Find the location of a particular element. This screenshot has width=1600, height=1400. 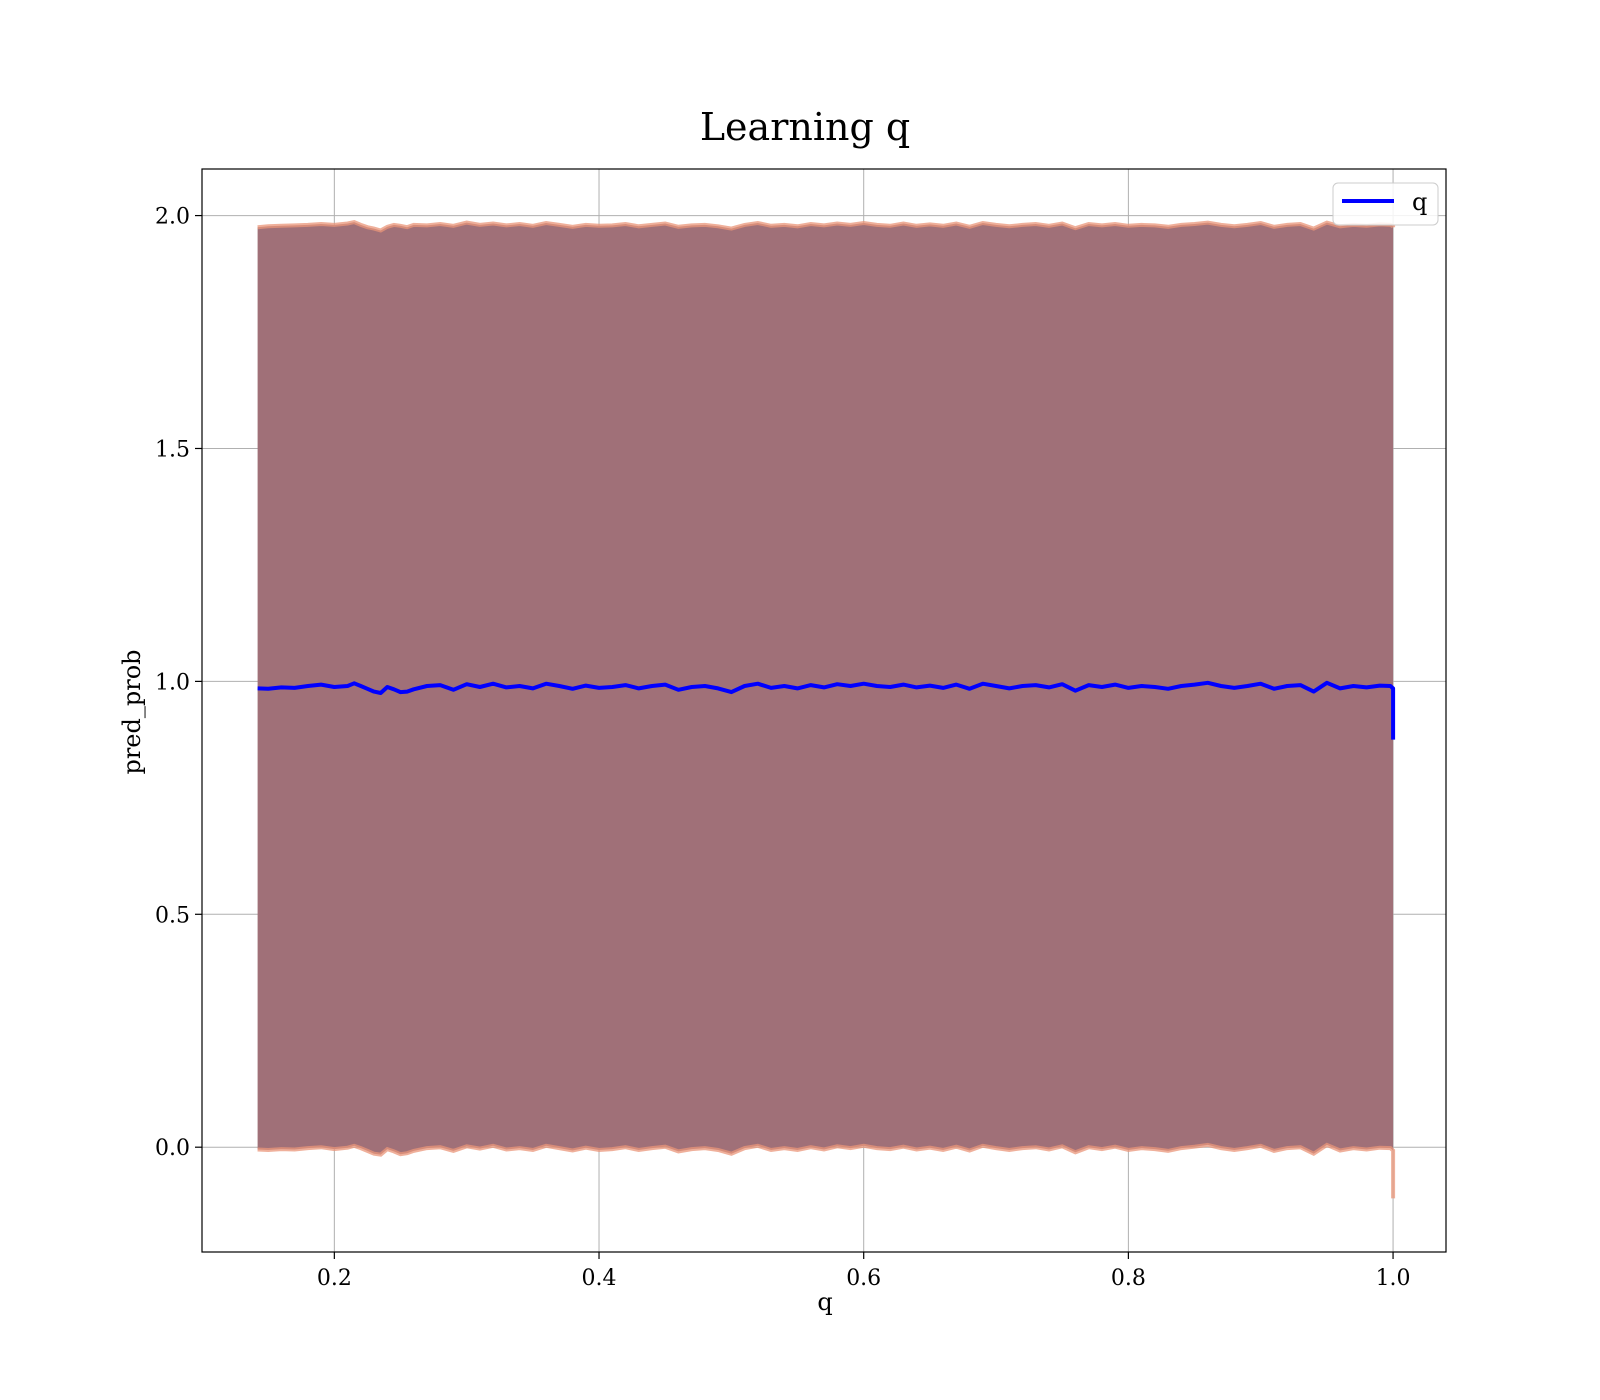

legend-label-q: q is located at coordinates (1419, 202).